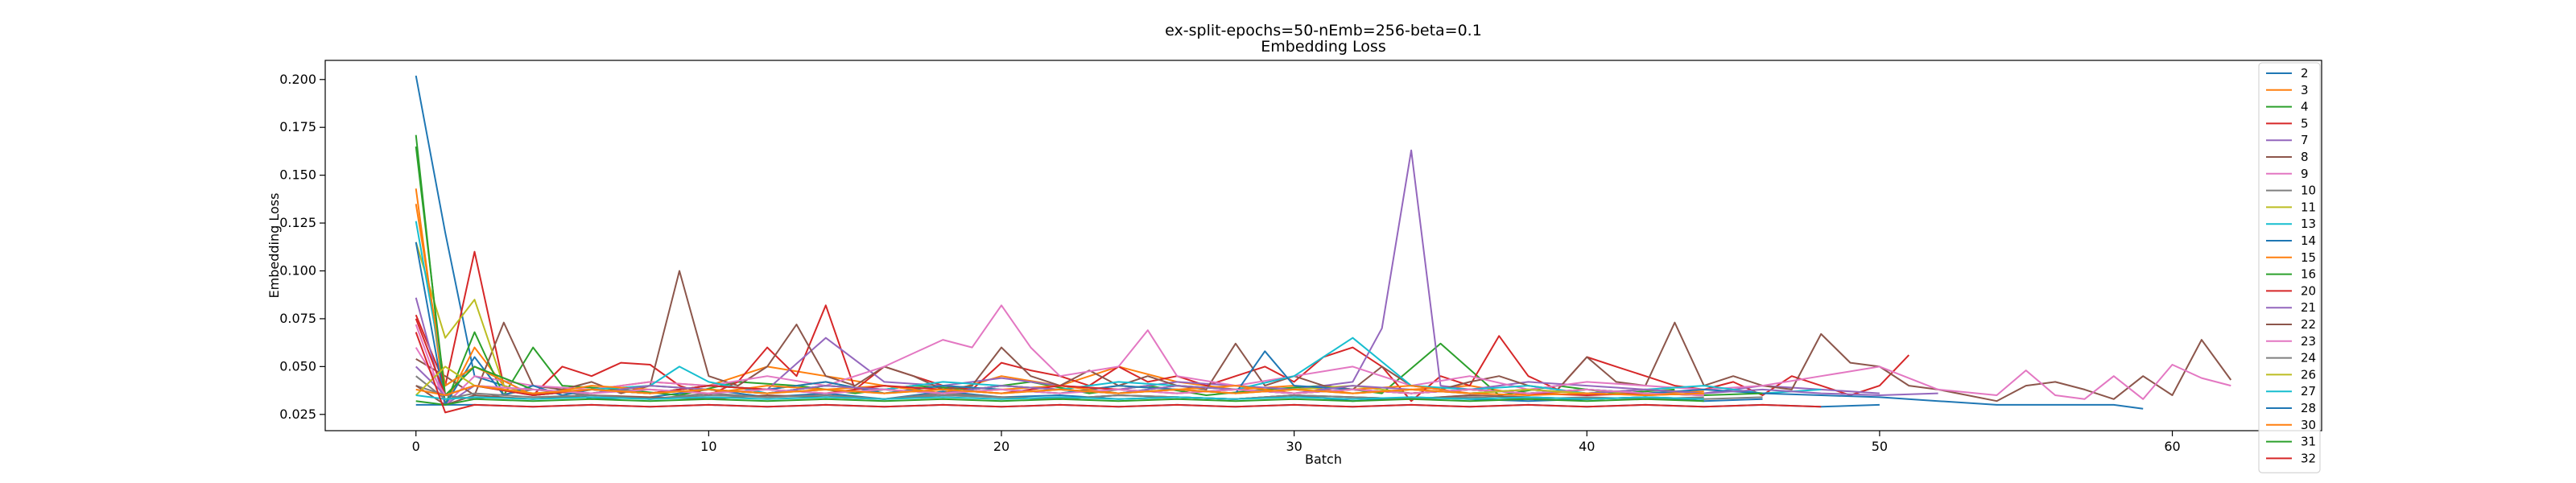 This screenshot has width=2576, height=483. I want to click on y-tick-label: 0.050, so click(297, 366).